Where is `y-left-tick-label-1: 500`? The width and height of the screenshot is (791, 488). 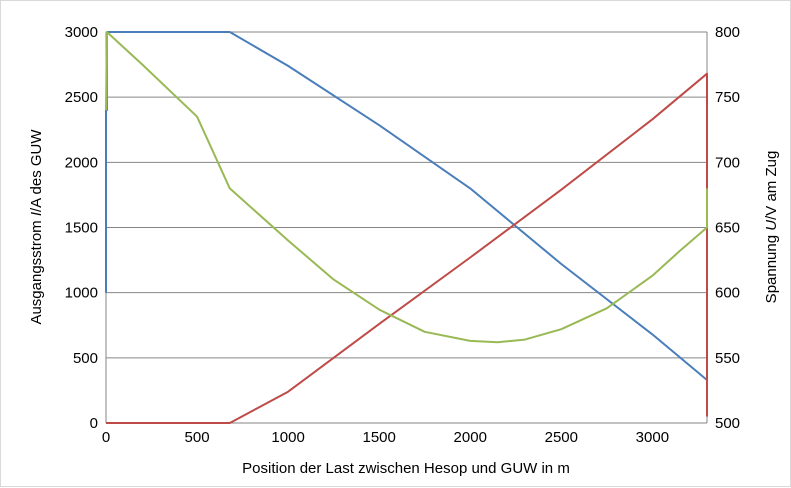
y-left-tick-label-1: 500 is located at coordinates (85, 358).